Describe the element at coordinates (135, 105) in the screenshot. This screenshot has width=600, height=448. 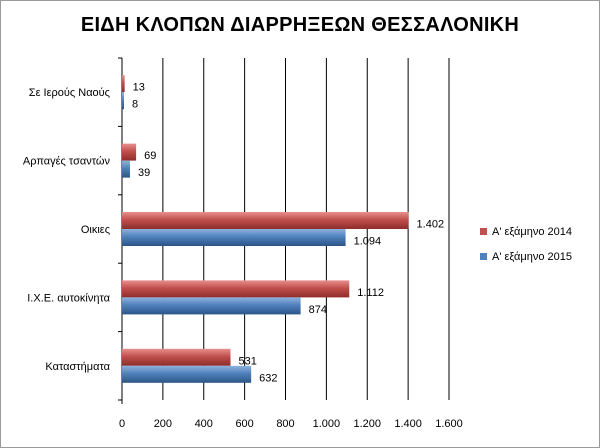
I see `data-label: 8` at that location.